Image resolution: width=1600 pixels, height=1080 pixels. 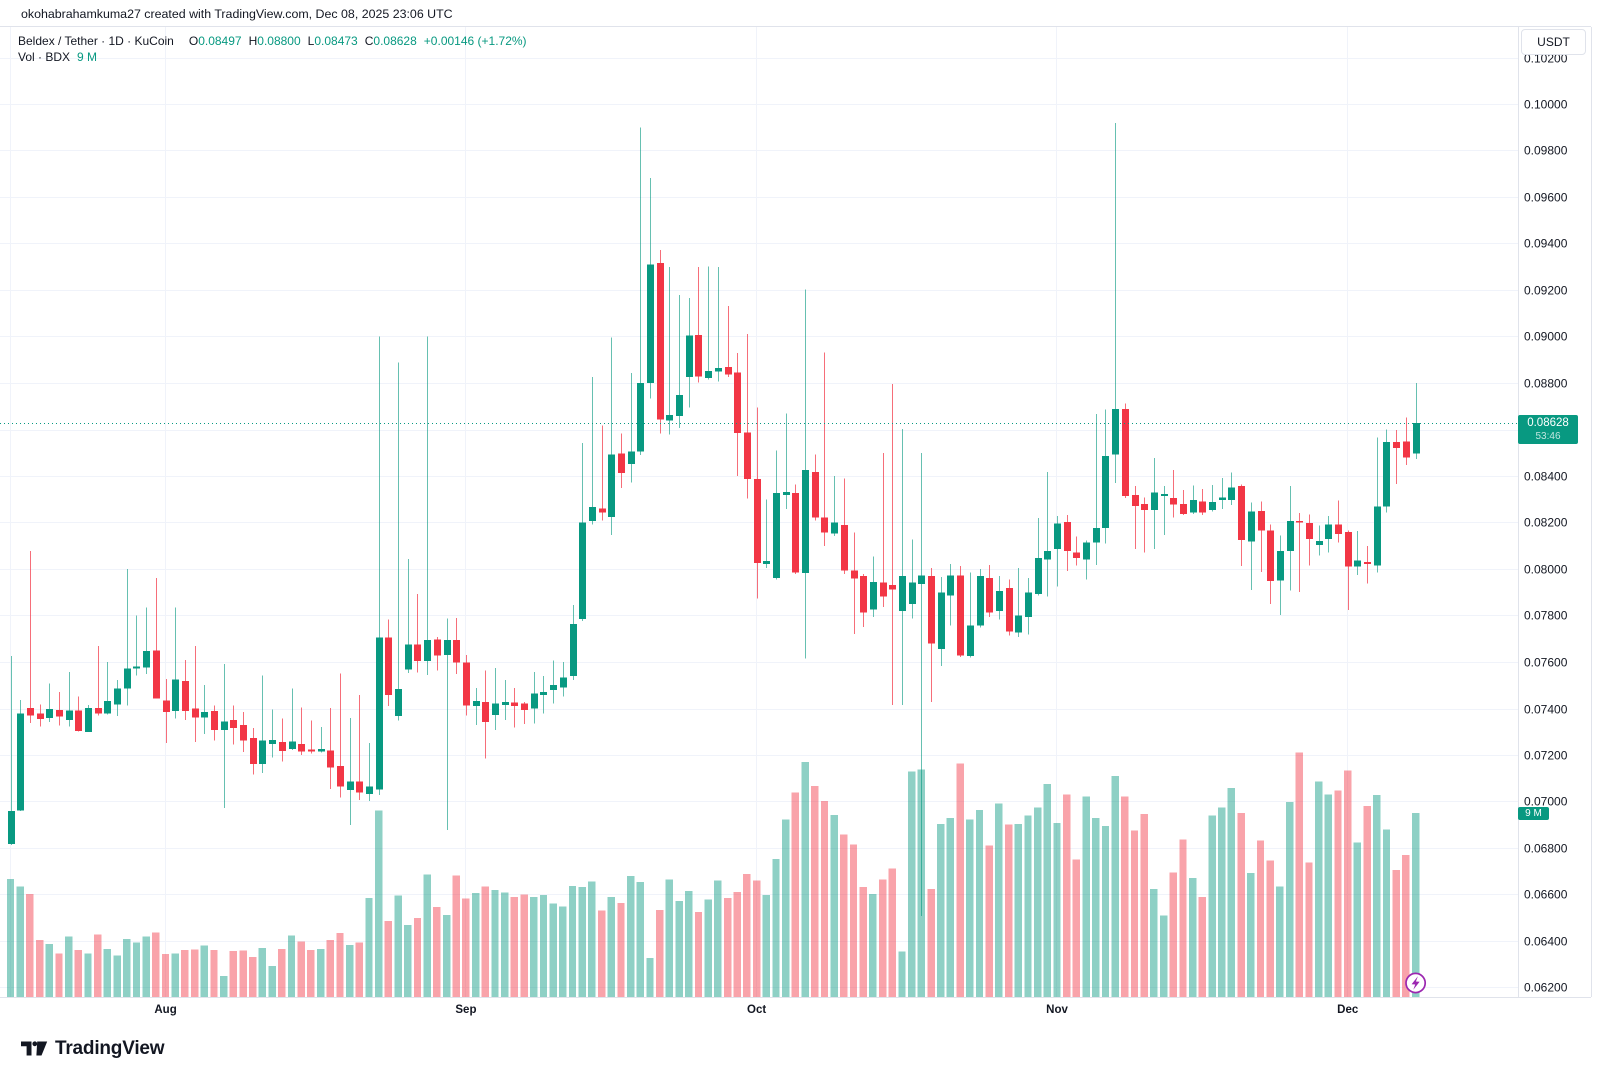 I want to click on price-tick-label: 0.06400, so click(x=1546, y=942).